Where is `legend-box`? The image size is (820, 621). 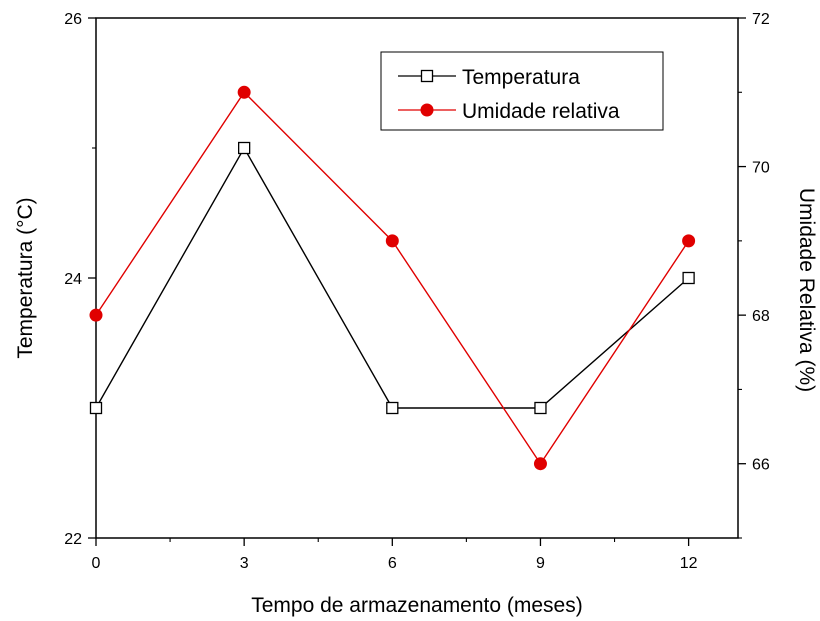 legend-box is located at coordinates (522, 91).